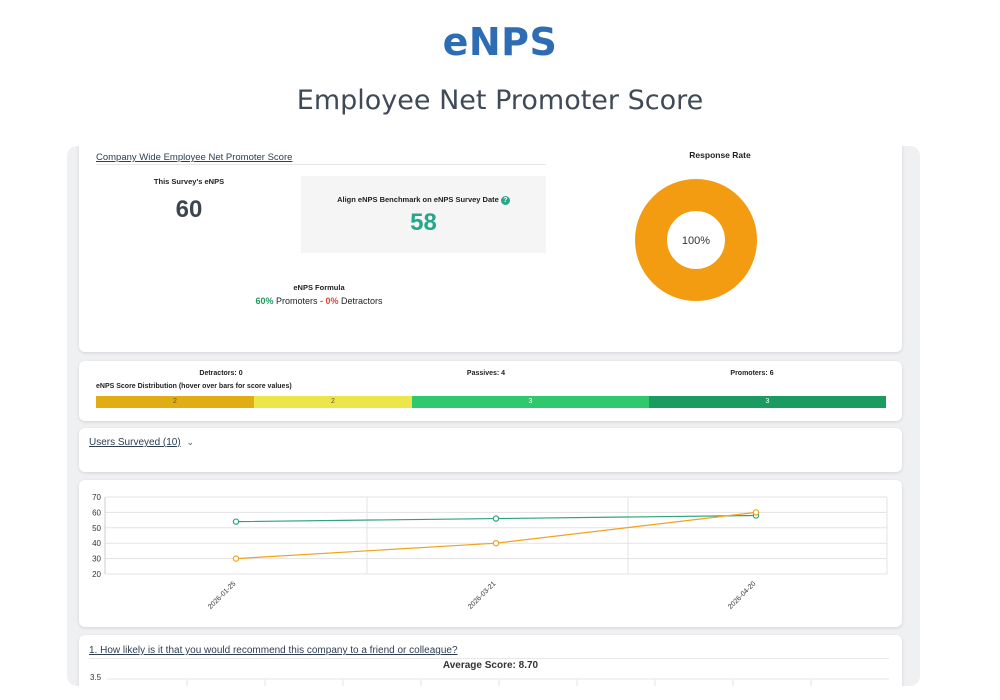 The height and width of the screenshot is (700, 1000). I want to click on question-divider, so click(489, 658).